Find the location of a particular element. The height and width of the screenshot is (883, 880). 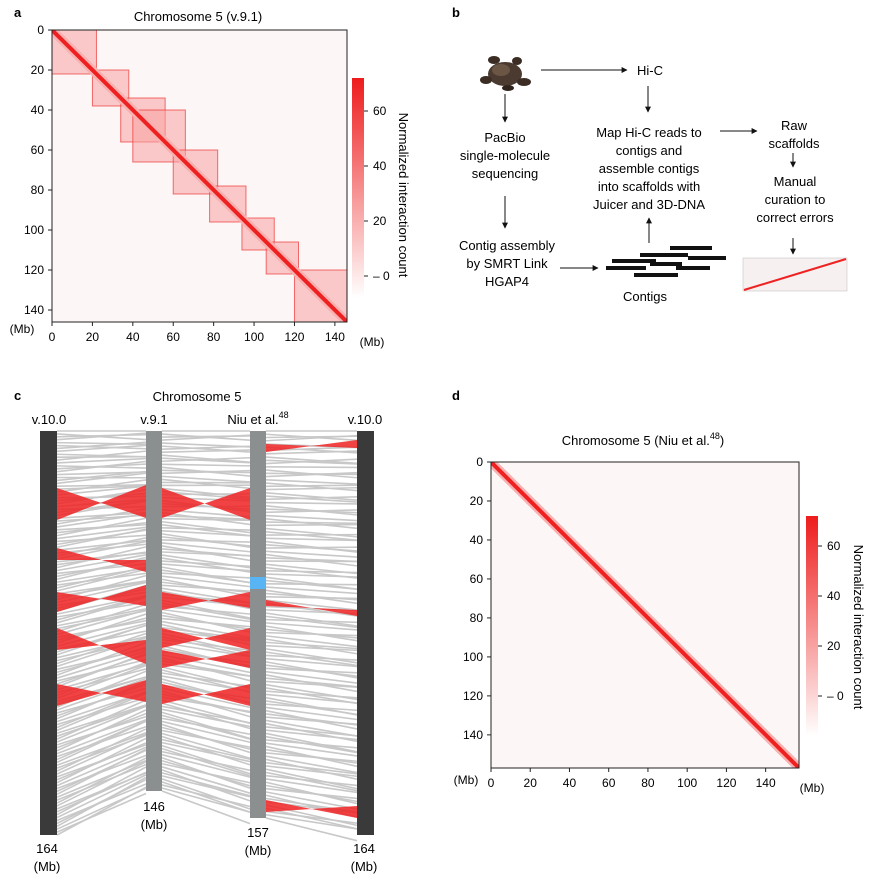

heatmap-a is located at coordinates (199, 176).